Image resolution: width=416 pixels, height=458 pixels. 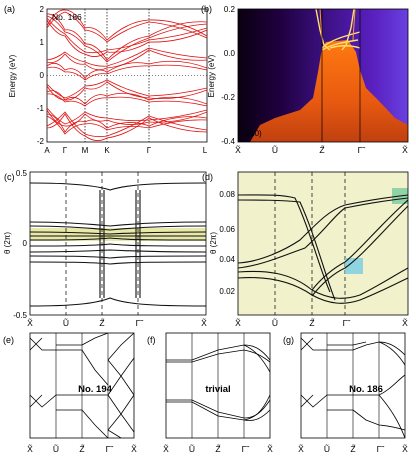 I want to click on panel-d-bg, so click(x=323, y=243).